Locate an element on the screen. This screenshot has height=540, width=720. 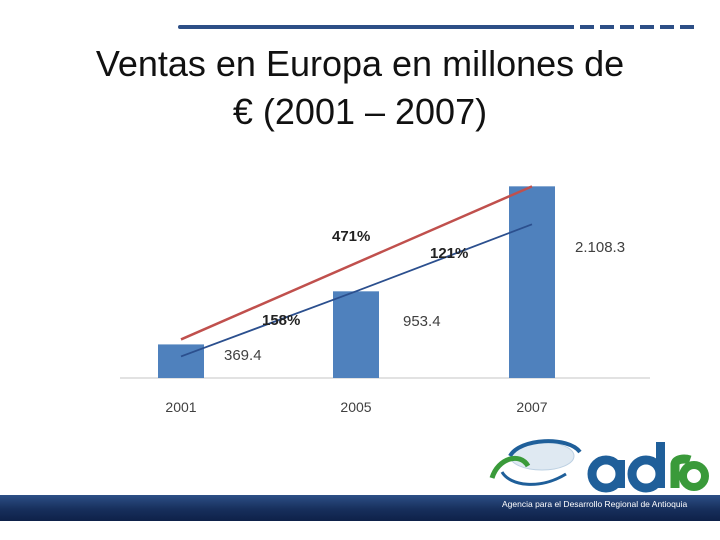
growth-annotation-158pct: 158% is located at coordinates (281, 320).